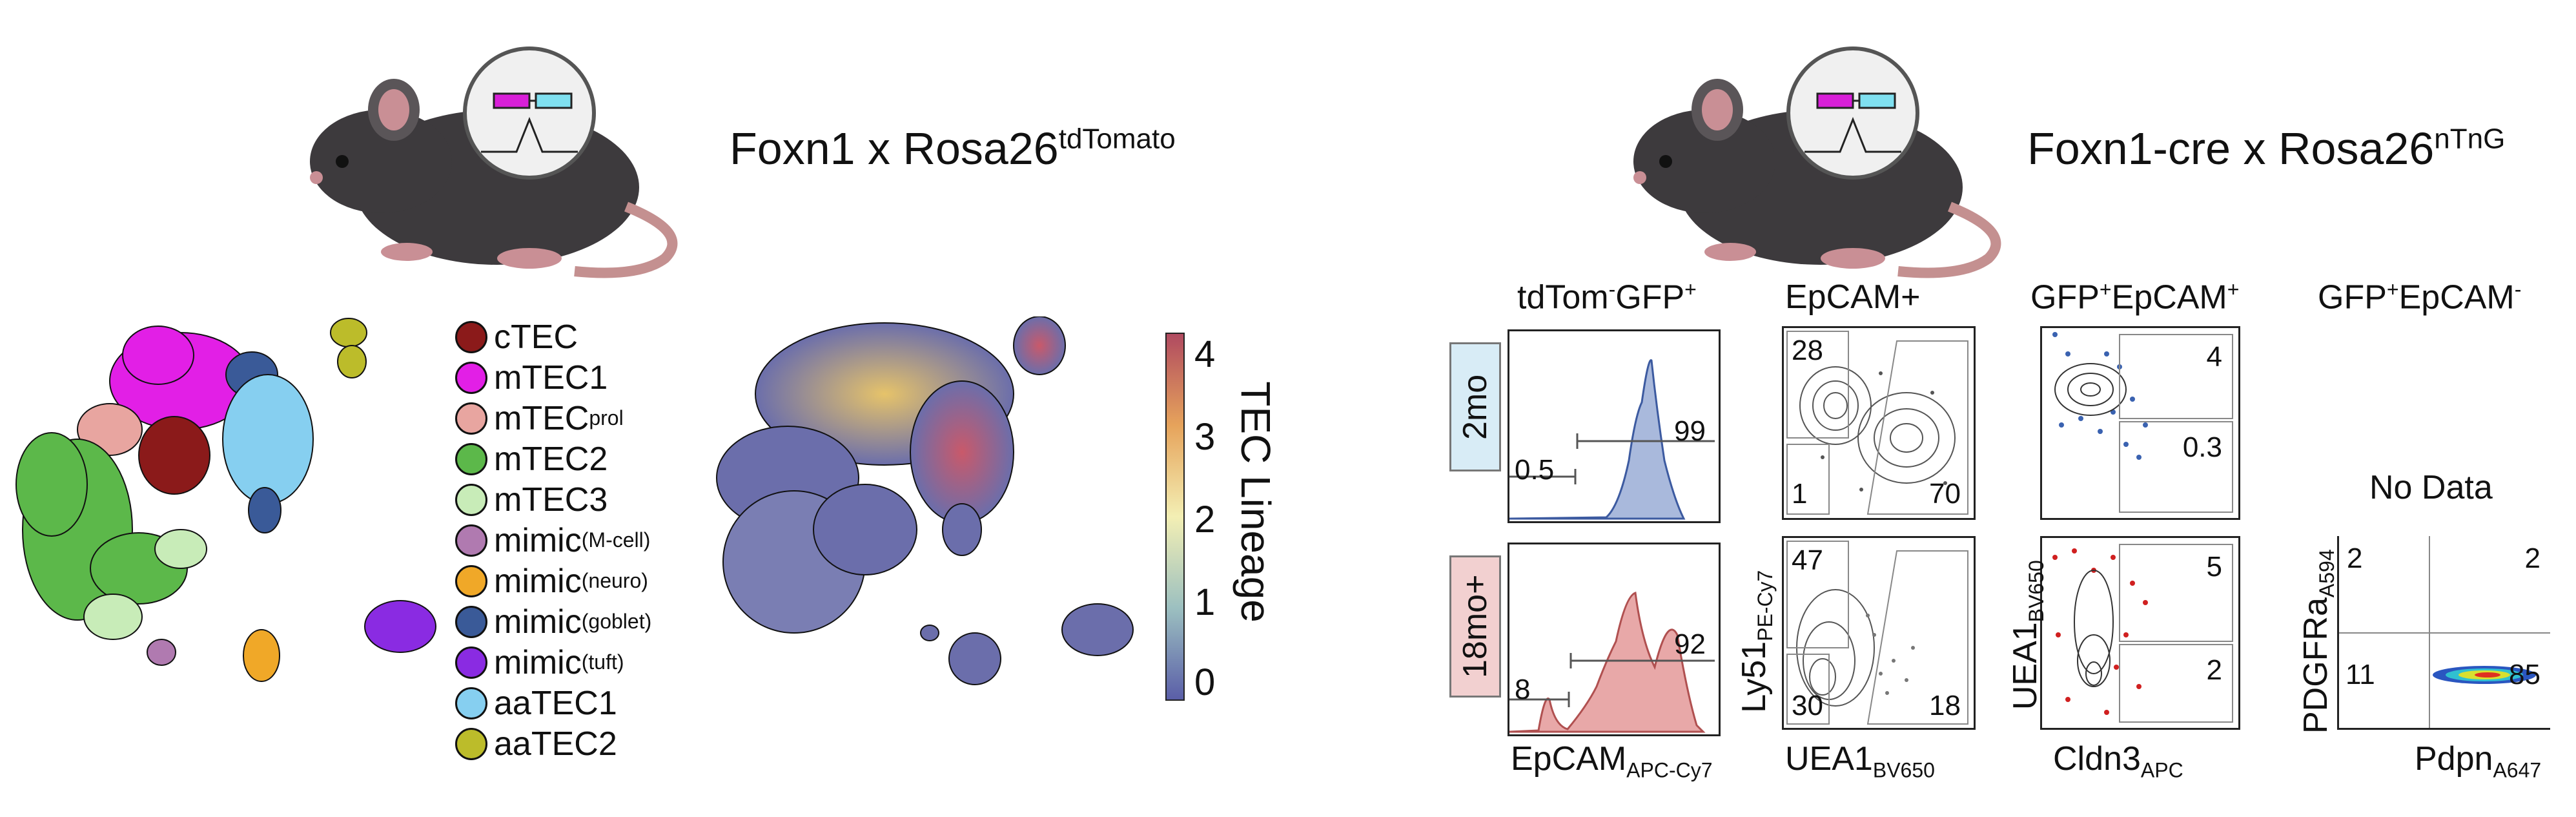  Describe the element at coordinates (1535, 470) in the screenshot. I see `gate-label: 0.5` at that location.